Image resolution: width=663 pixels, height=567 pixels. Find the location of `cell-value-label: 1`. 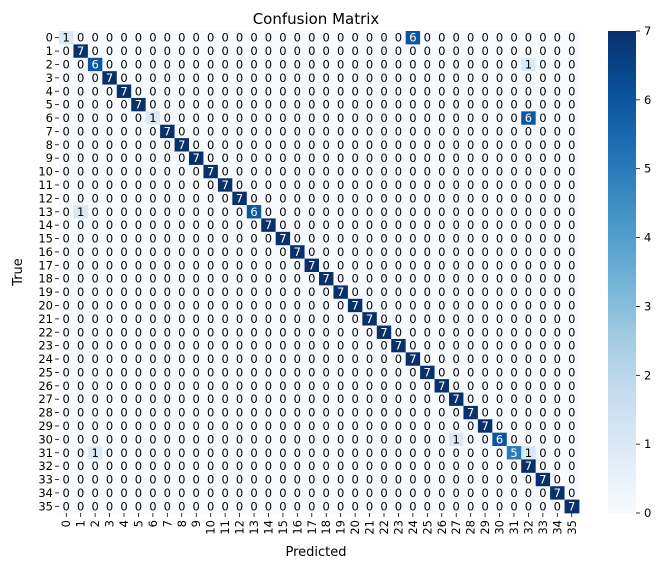

cell-value-label: 1 is located at coordinates (66, 38).